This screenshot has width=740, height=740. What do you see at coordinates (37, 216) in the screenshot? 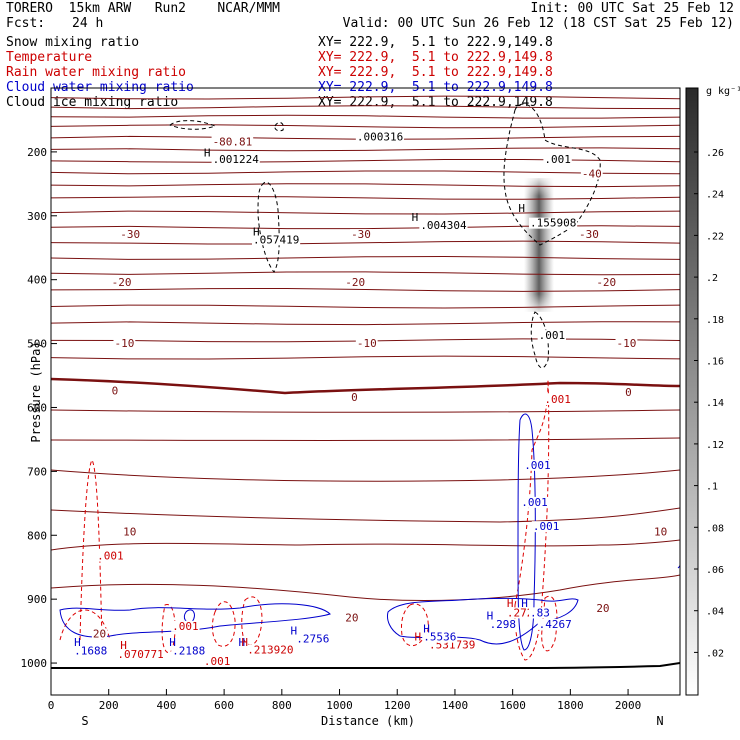
I see `y-tick-label: 300` at bounding box center [37, 216].